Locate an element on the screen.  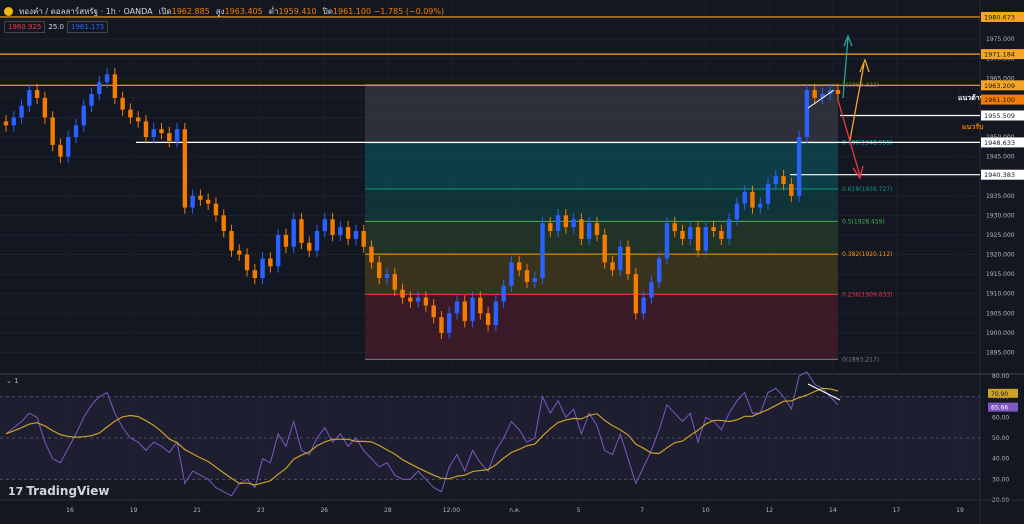
ohlc-close: ปิด1961.100 −1.785 (−0.09%) is located at coordinates (383, 11).